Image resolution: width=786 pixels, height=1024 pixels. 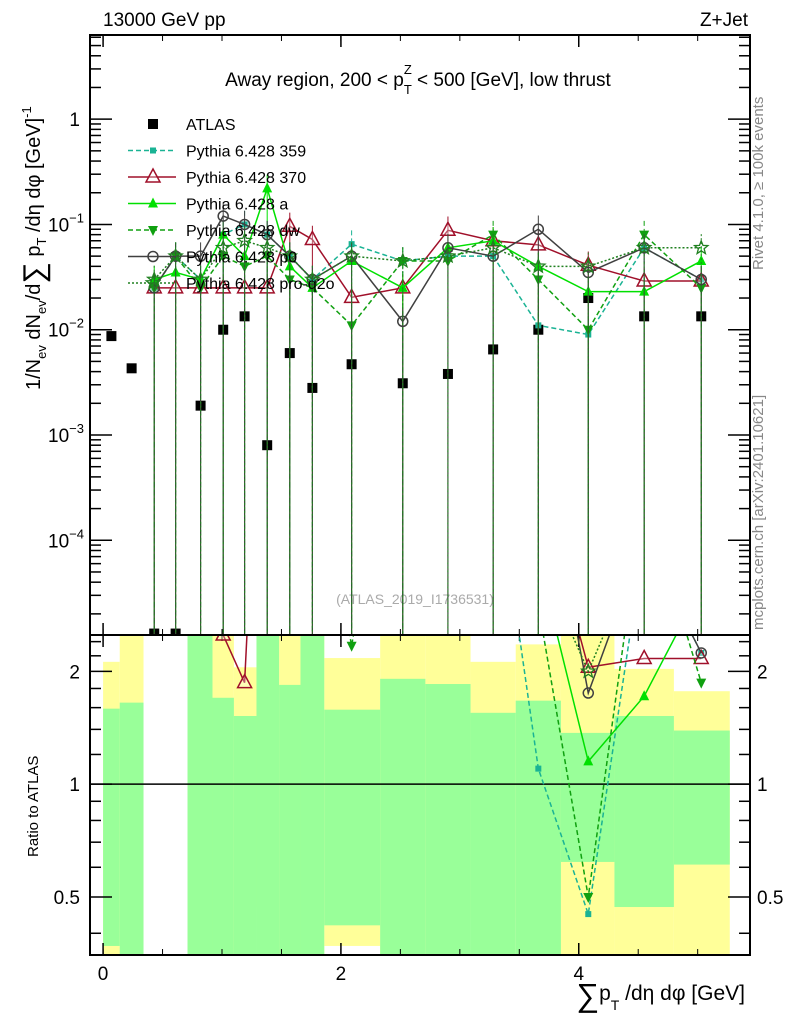 I want to click on header-right: Z+Jet, so click(x=724, y=20).